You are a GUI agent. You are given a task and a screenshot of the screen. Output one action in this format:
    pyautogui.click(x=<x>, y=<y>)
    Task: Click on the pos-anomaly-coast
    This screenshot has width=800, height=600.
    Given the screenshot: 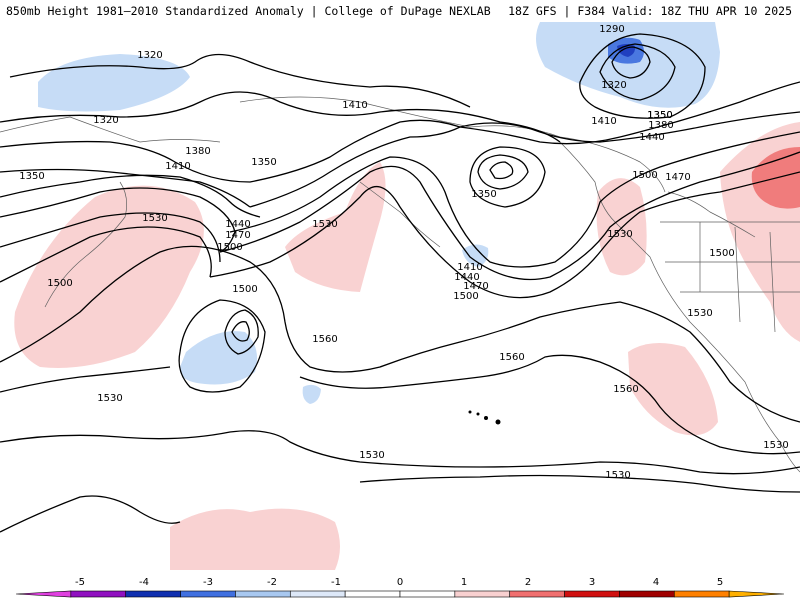 What is the action you would take?
    pyautogui.click(x=621, y=227)
    